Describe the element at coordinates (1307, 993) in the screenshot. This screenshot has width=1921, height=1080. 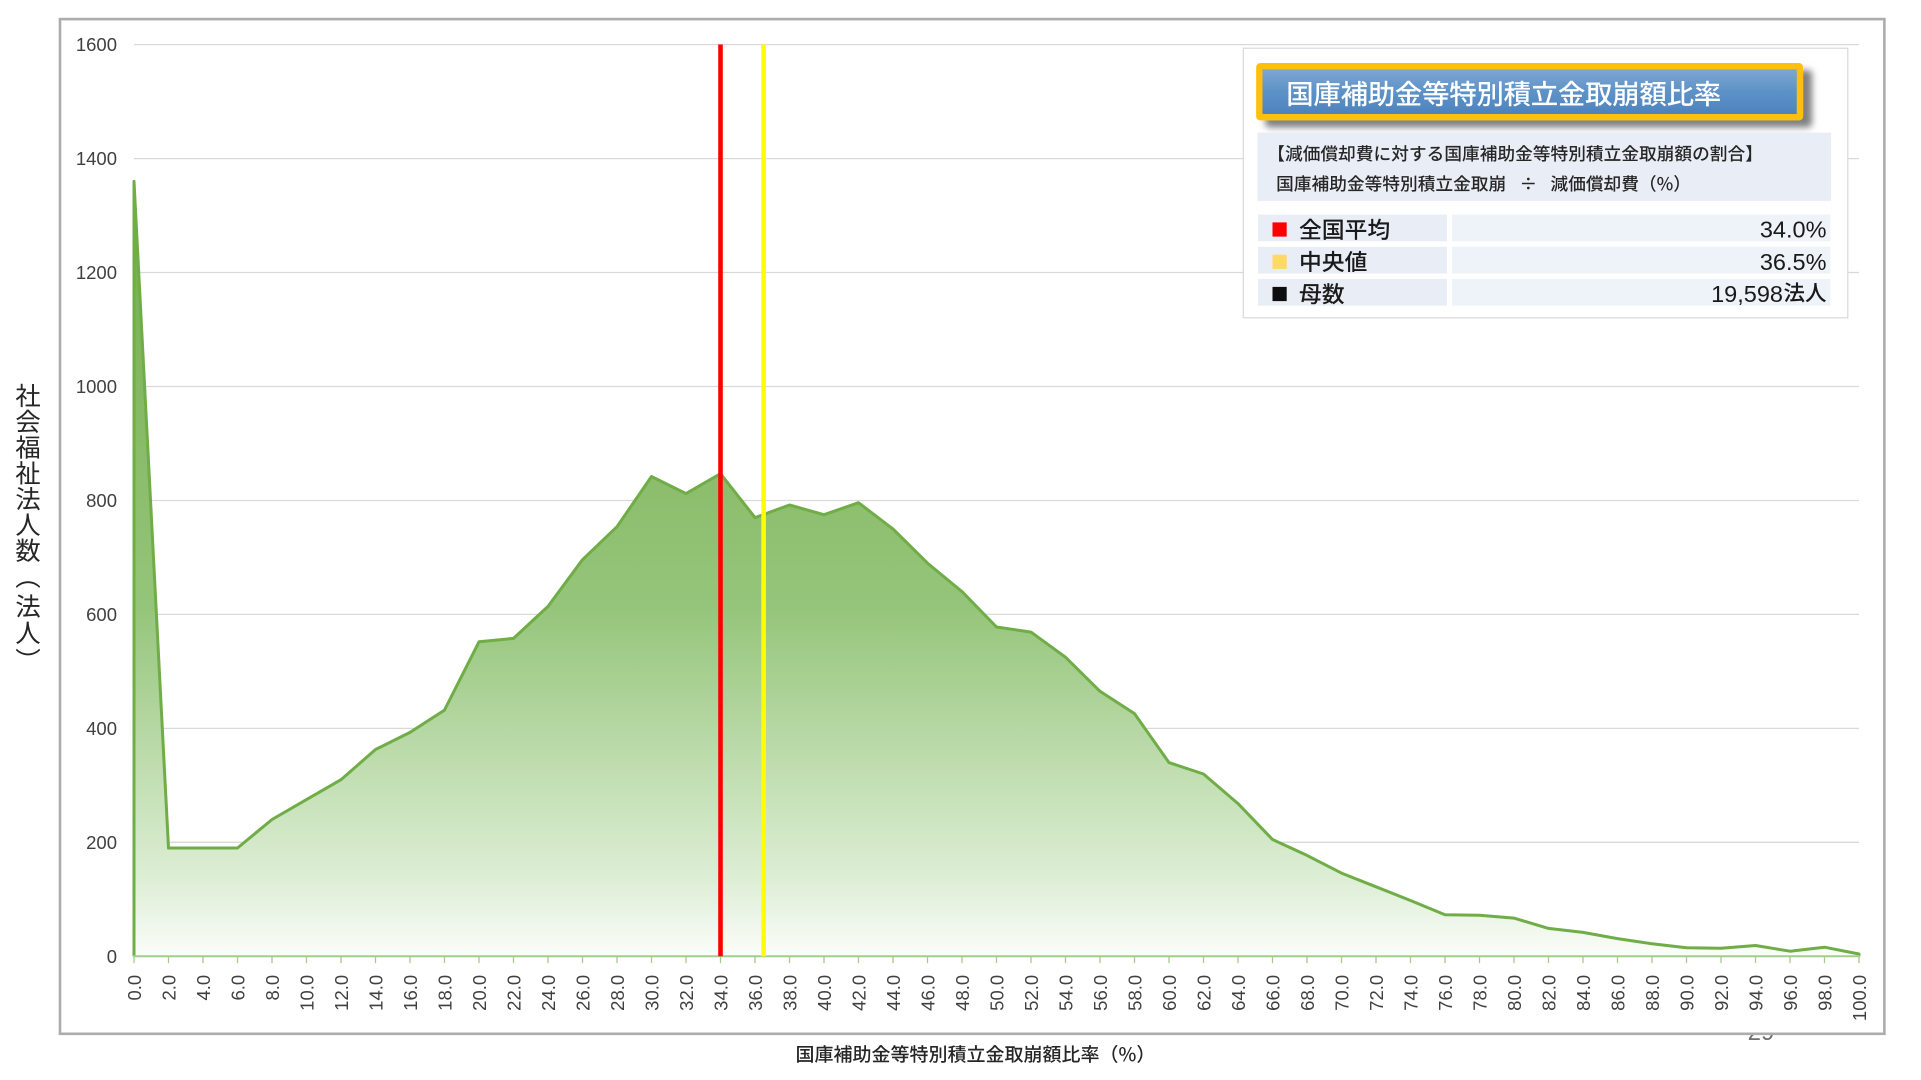
I see `svg-text: 68.0` at that location.